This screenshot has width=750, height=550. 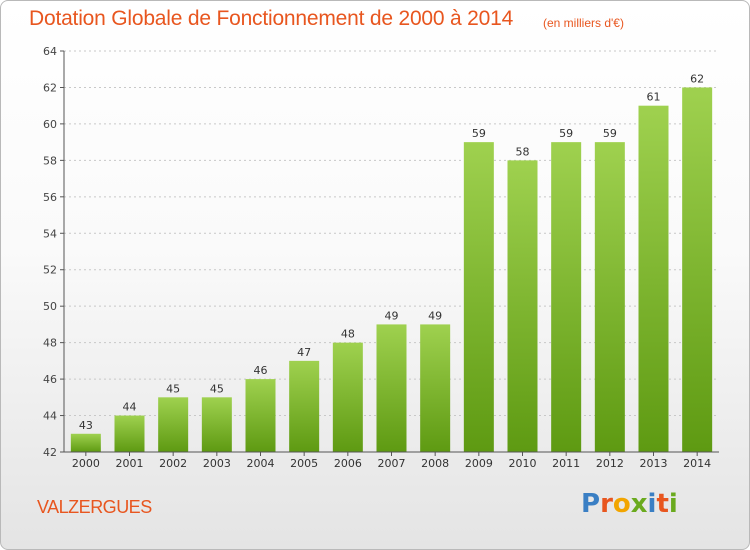 I want to click on y-tick-label: 56, so click(x=50, y=197).